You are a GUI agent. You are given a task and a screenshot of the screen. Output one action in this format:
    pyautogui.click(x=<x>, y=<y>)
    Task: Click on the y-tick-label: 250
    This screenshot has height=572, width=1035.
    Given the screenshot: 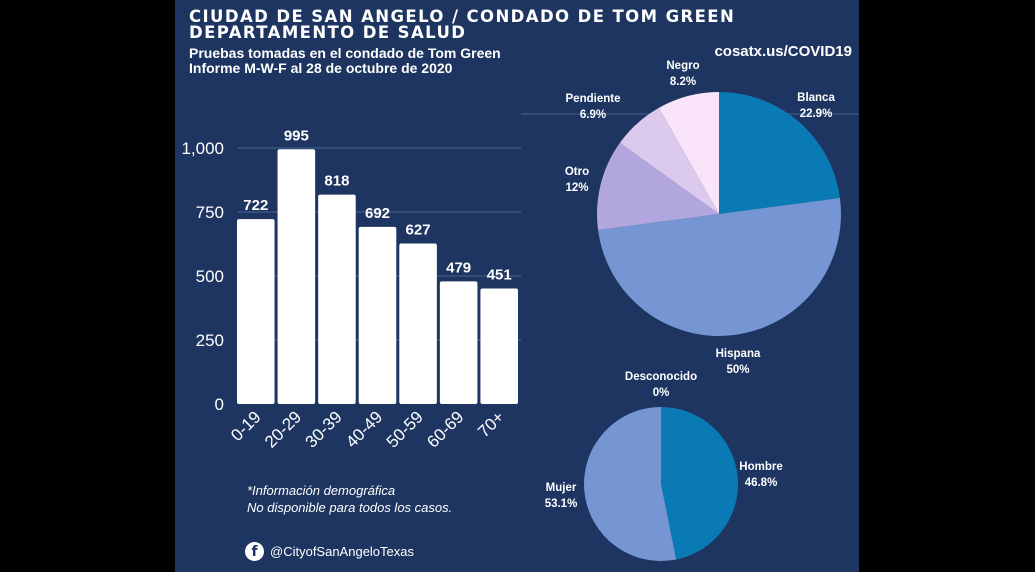 What is the action you would take?
    pyautogui.click(x=210, y=340)
    